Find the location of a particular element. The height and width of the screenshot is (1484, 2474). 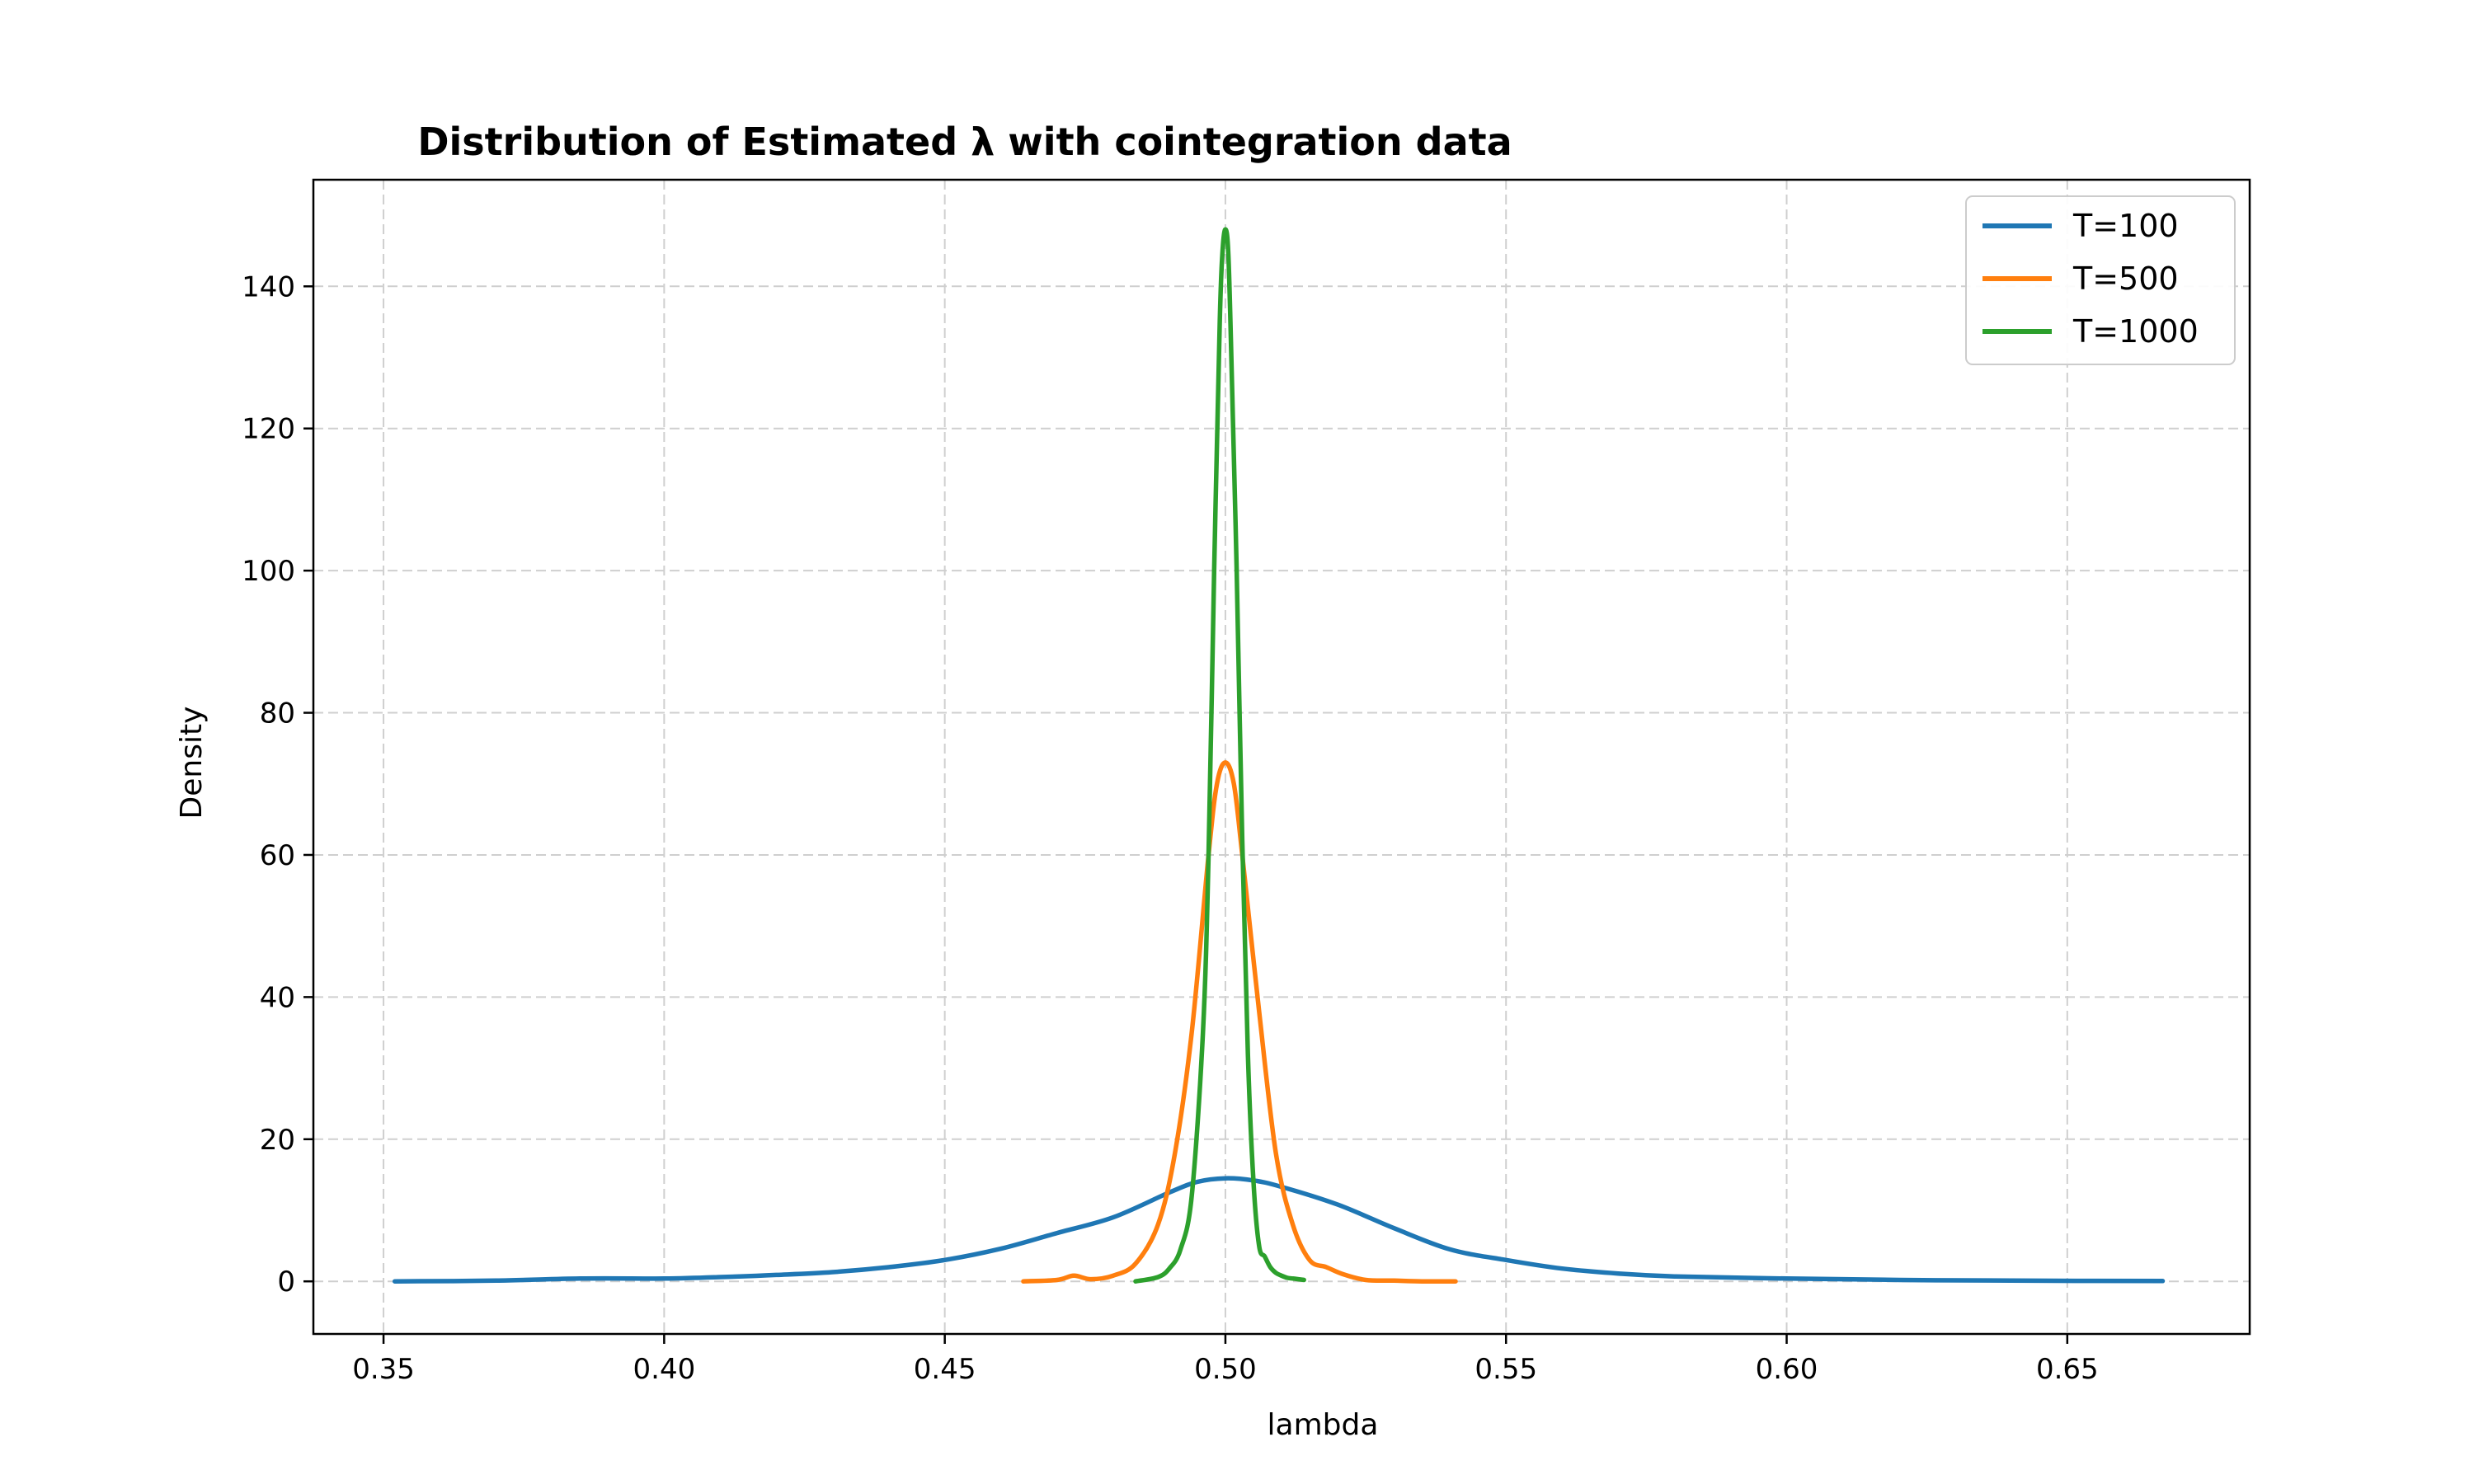

x-tick-label: 0.60 is located at coordinates (1787, 1369).